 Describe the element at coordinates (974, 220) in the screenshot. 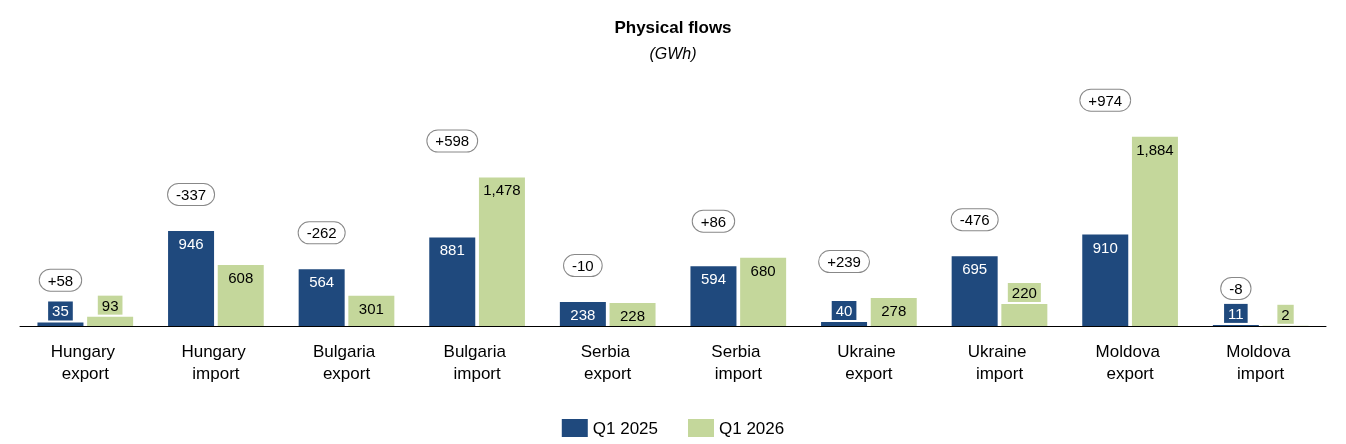

I see `annotation: -476` at that location.